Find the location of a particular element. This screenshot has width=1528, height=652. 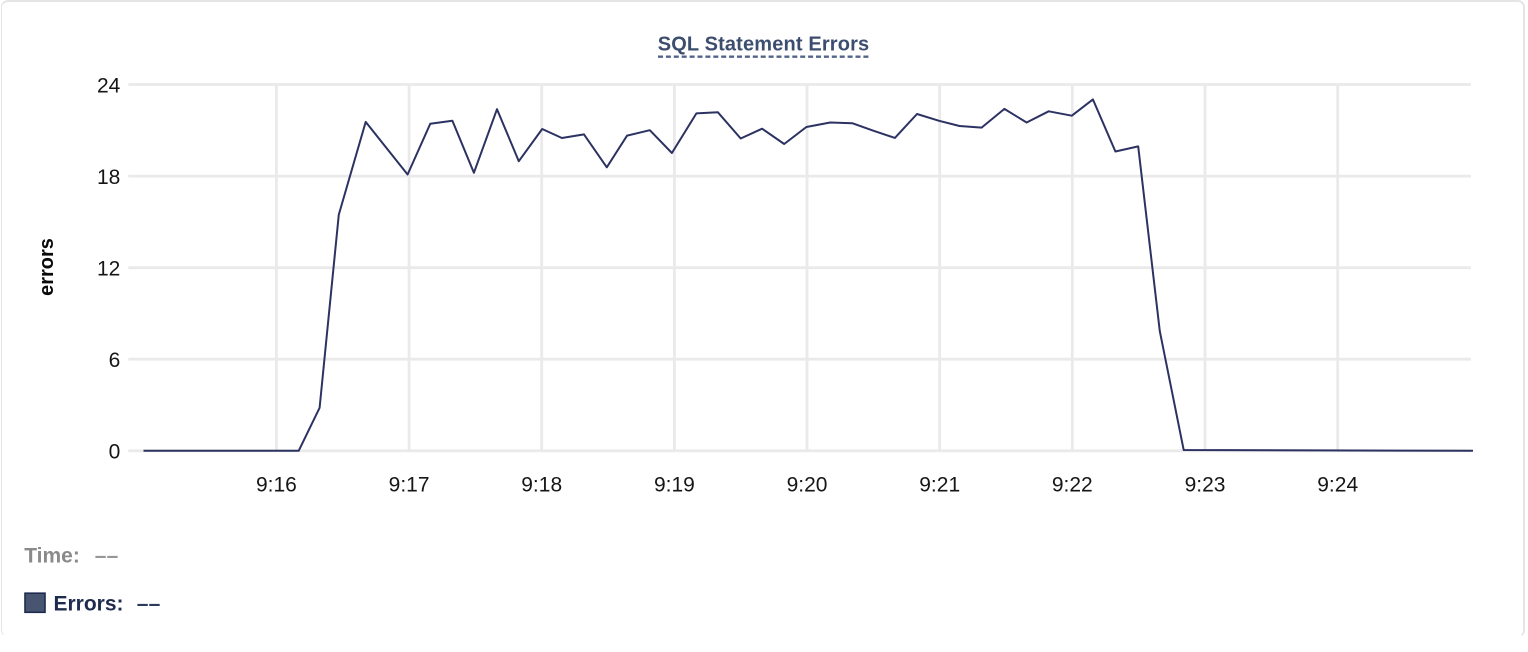

svg-text: 9:16 is located at coordinates (276, 485).